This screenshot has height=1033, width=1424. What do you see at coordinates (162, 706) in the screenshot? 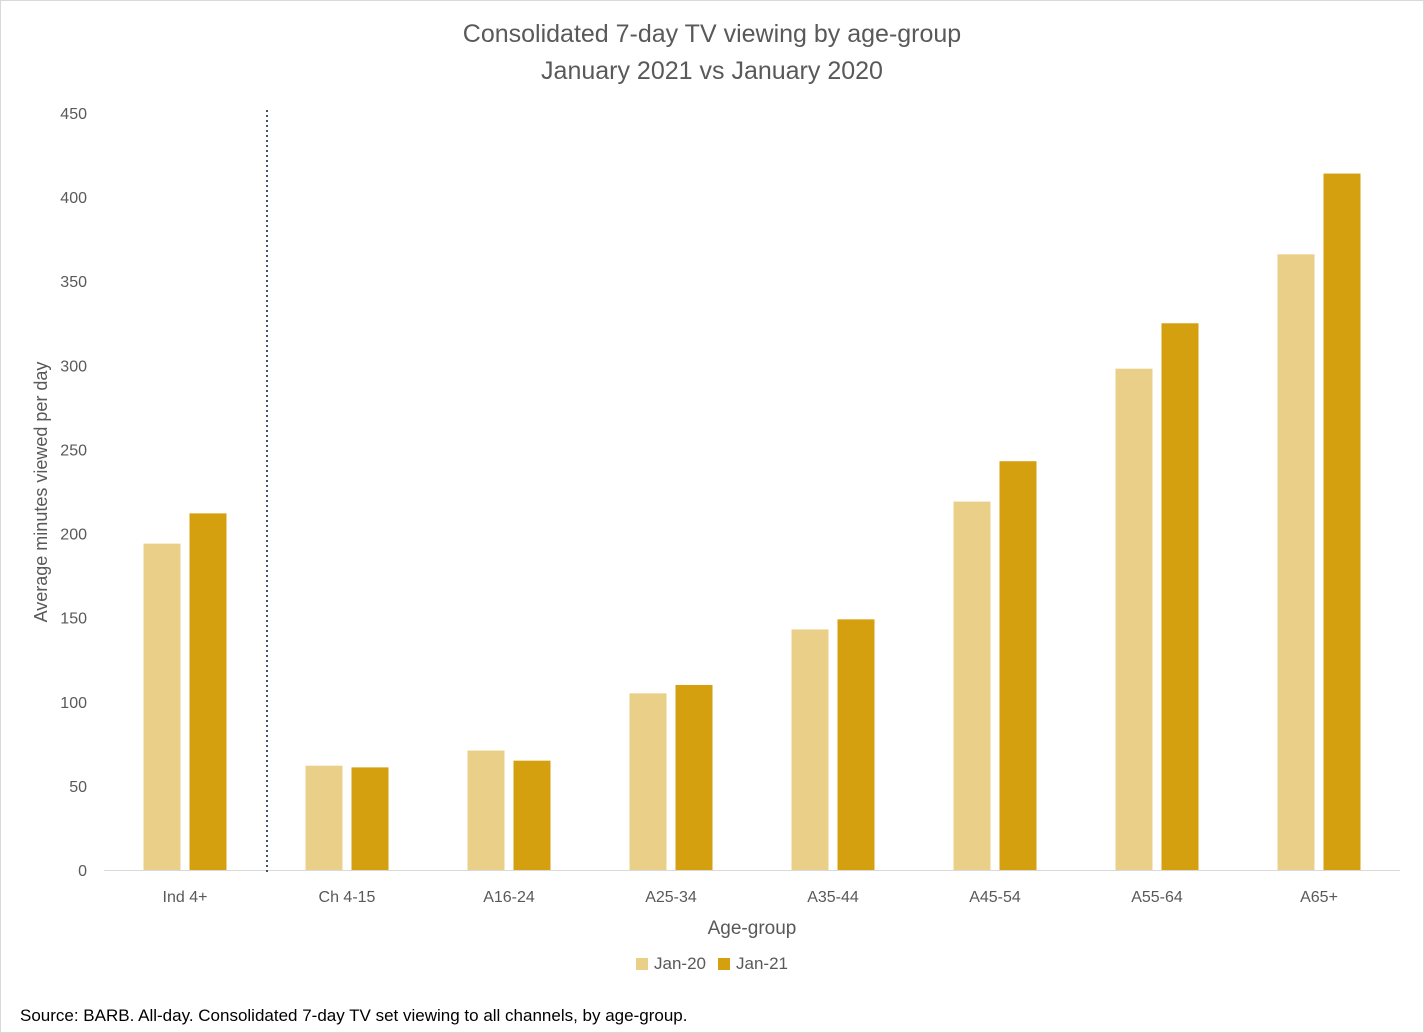
I see `bar-jan-20-ind-4-` at bounding box center [162, 706].